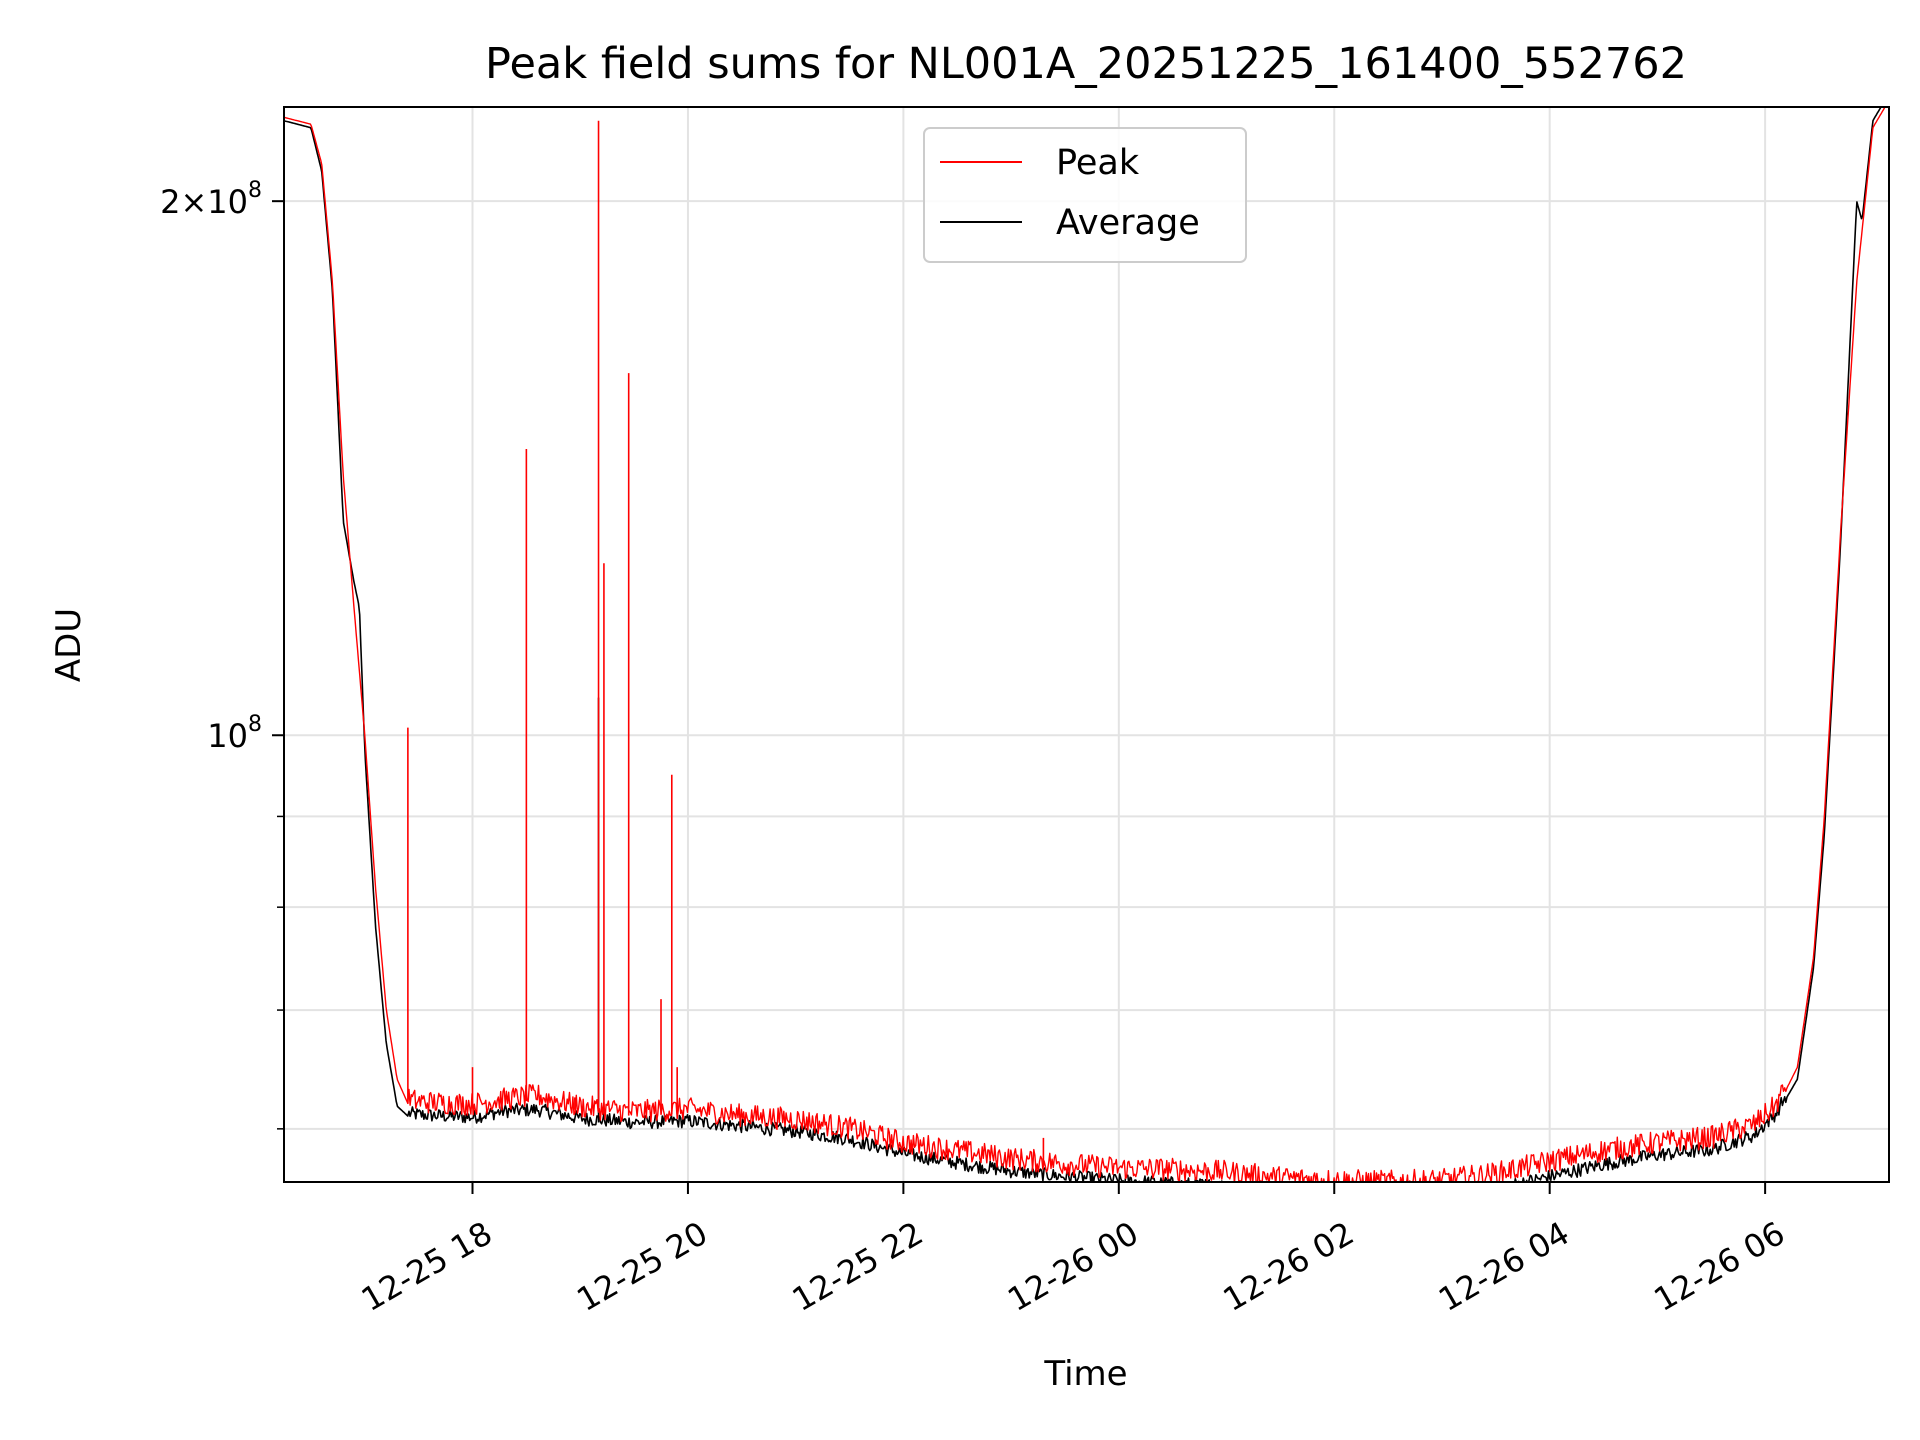 Image resolution: width=1920 pixels, height=1440 pixels. I want to click on legend: Peak Average, so click(1085, 195).